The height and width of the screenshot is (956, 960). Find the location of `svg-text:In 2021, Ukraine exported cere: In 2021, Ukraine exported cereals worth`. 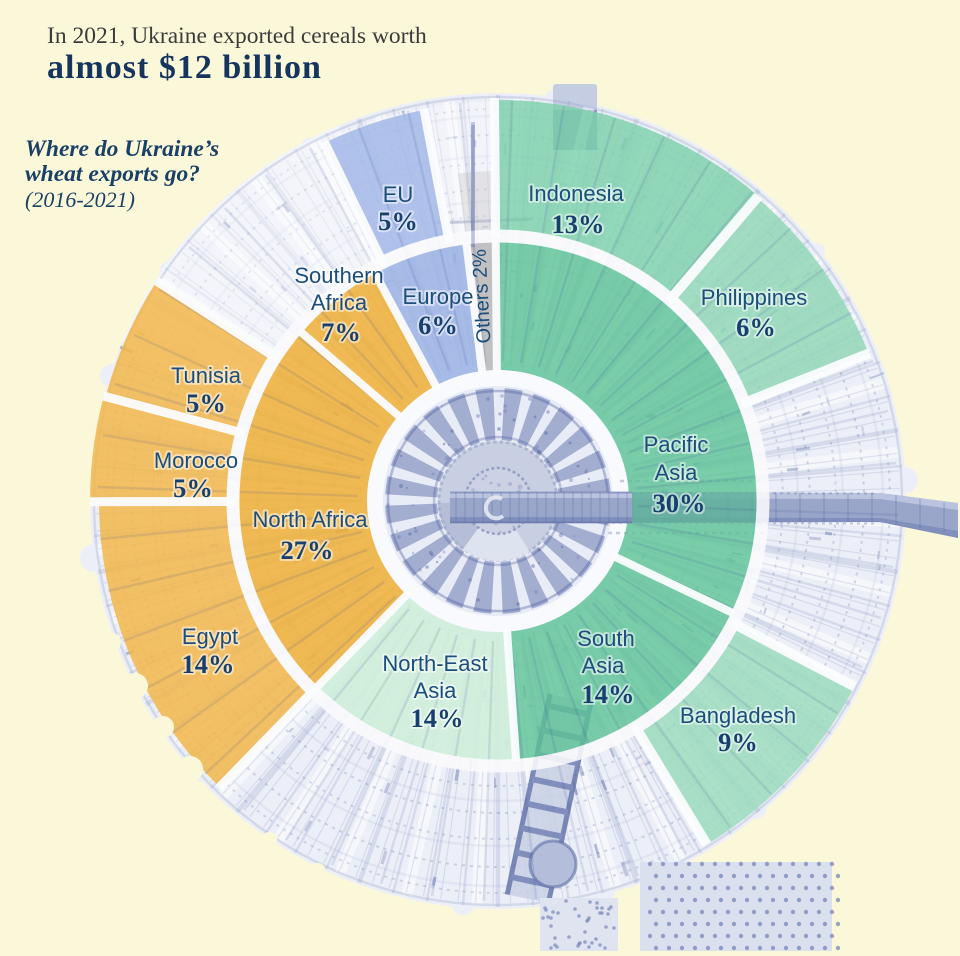

svg-text:In 2021, Ukraine exported cere: In 2021, Ukraine exported cereals worth is located at coordinates (237, 36).